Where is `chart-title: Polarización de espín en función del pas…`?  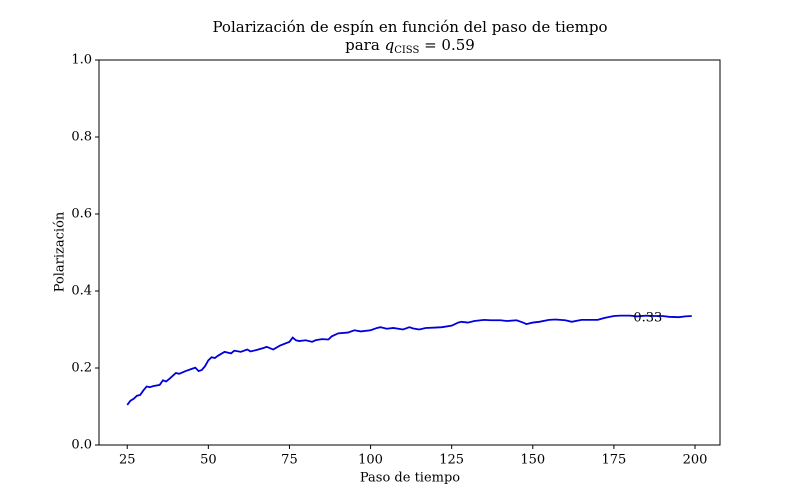 chart-title: Polarización de espín en función del pas… is located at coordinates (409, 27).